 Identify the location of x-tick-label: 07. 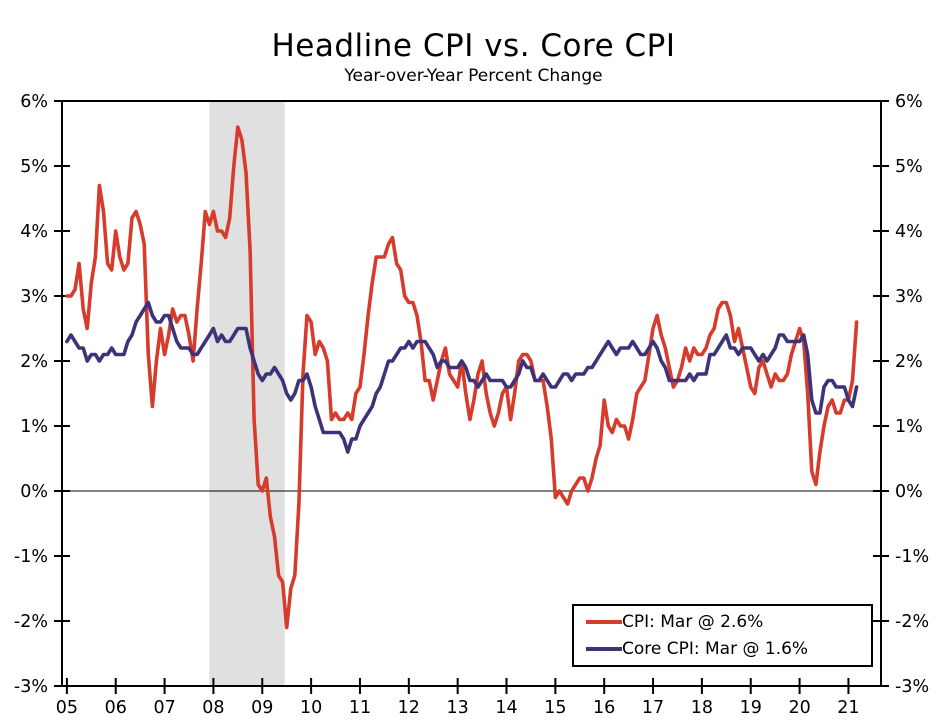
(164, 708).